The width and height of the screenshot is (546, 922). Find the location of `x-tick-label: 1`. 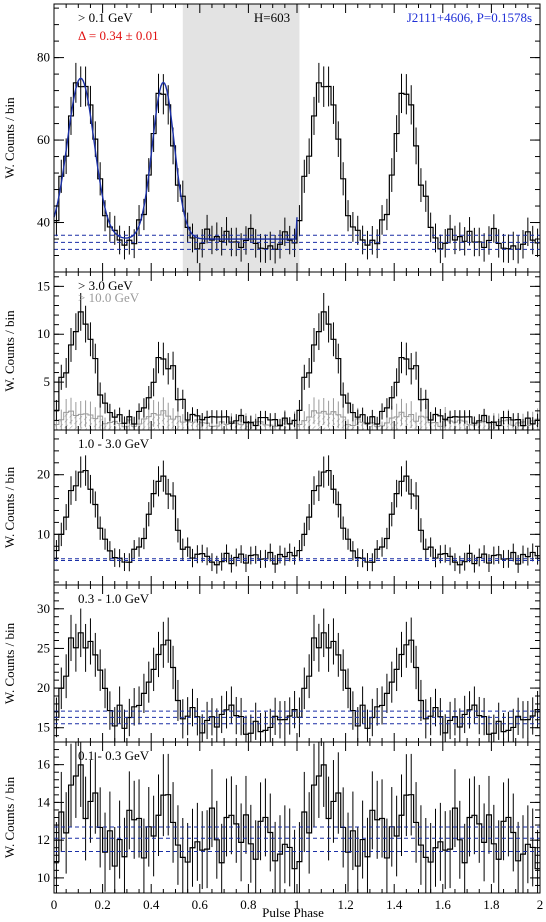

x-tick-label: 1 is located at coordinates (297, 904).